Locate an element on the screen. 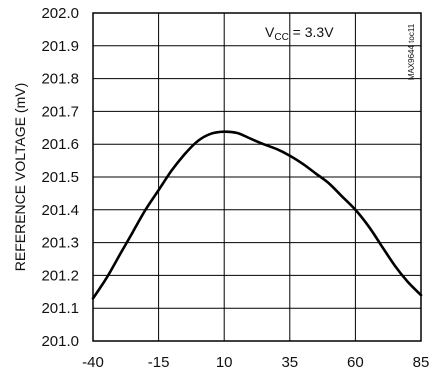 The height and width of the screenshot is (374, 430). y-axis-label: REFERENCE VOLTAGE (mV) is located at coordinates (20, 177).